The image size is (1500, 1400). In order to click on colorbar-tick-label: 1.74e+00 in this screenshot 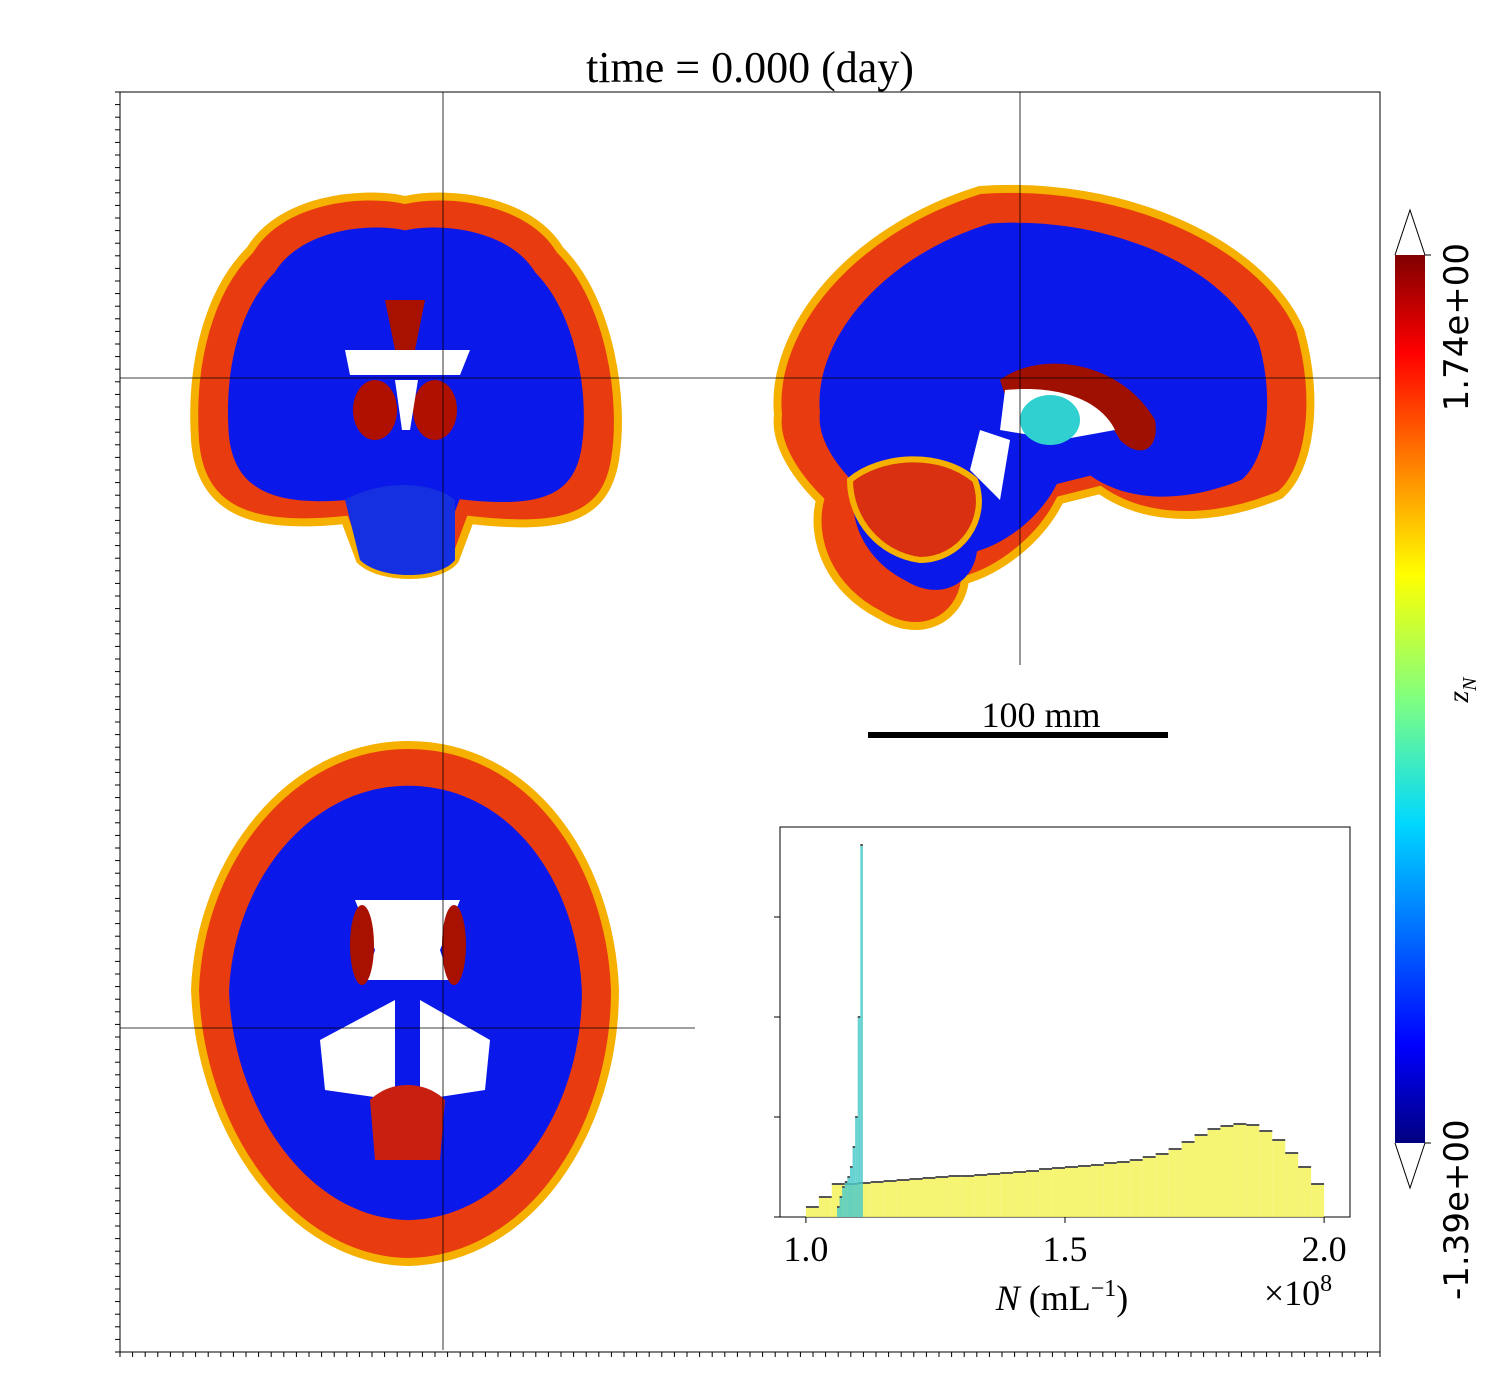, I will do `click(1457, 327)`.